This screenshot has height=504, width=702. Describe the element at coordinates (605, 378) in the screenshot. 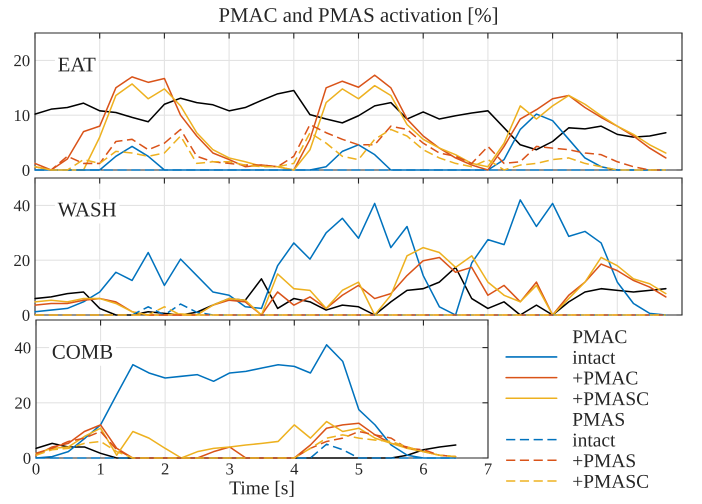

I see `legend-label: +PMAC` at that location.